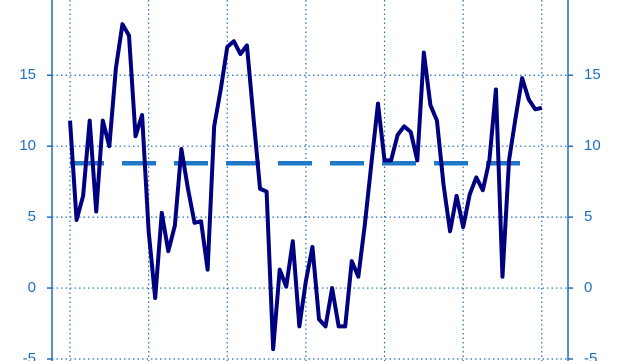 The width and height of the screenshot is (628, 361). What do you see at coordinates (29, 355) in the screenshot?
I see `y-tick-label: -5` at bounding box center [29, 355].